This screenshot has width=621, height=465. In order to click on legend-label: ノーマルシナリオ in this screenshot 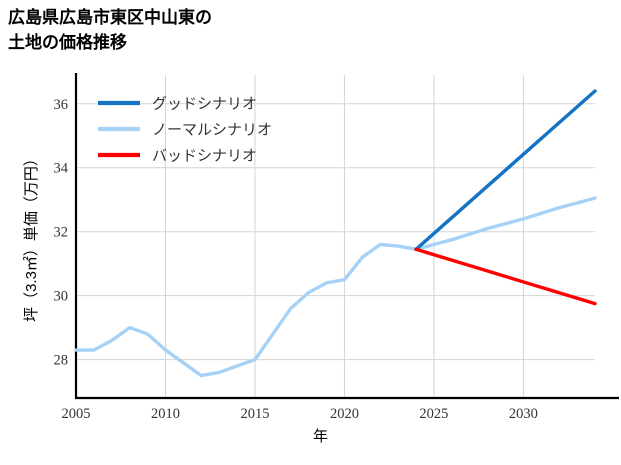, I will do `click(212, 131)`.